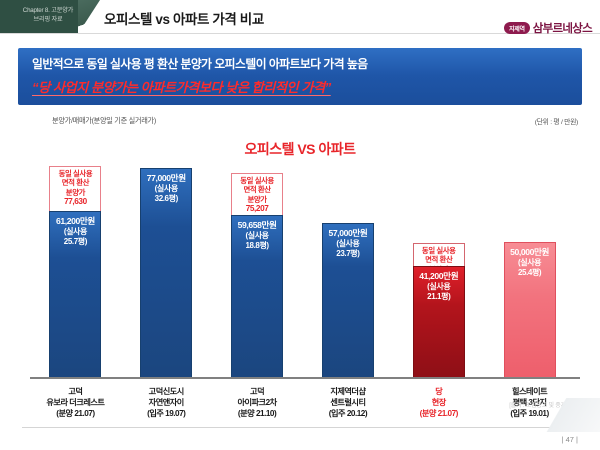 Image resolution: width=600 pixels, height=450 pixels. Describe the element at coordinates (166, 403) in the screenshot. I see `x-label-name-line2: 자연앤자이` at that location.